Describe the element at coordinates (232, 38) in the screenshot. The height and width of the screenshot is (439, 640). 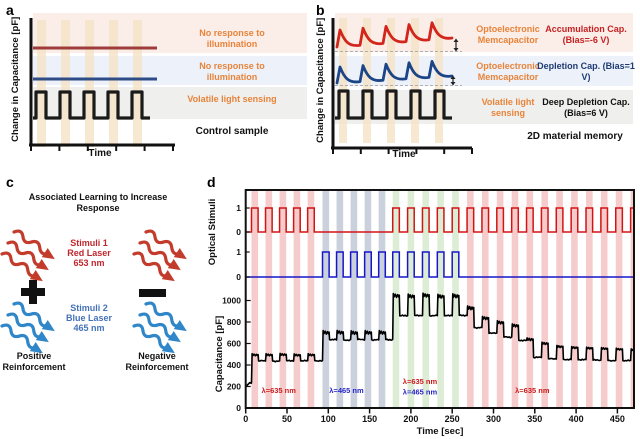
I see `panel-a-annotation-accumulation: No response to illumination` at that location.